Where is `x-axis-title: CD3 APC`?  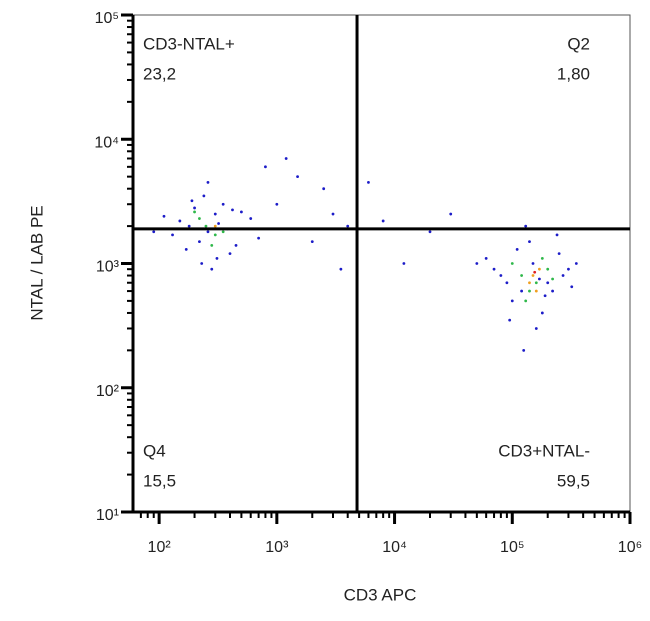
x-axis-title: CD3 APC is located at coordinates (380, 594).